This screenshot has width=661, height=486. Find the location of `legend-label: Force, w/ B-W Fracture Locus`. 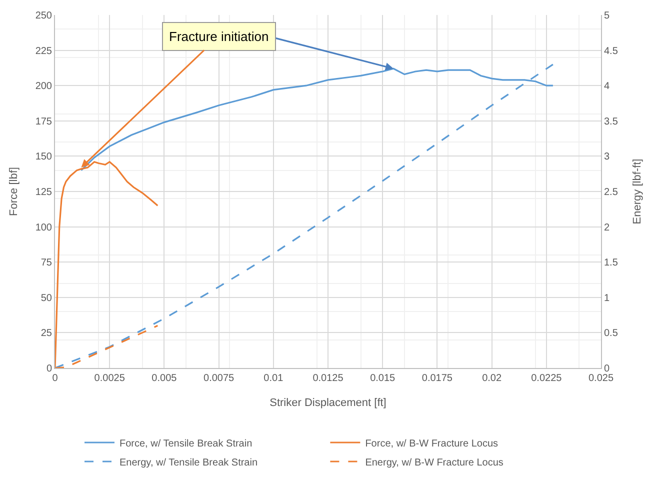

legend-label: Force, w/ B-W Fracture Locus is located at coordinates (431, 444).